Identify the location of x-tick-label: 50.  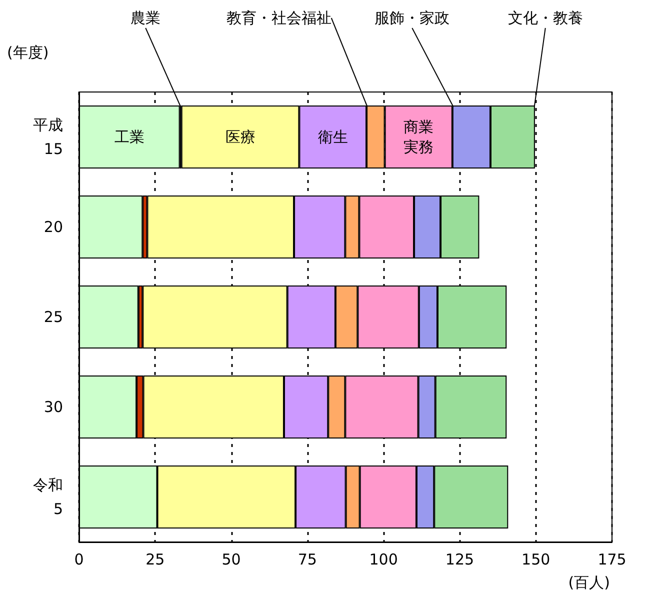
(231, 559).